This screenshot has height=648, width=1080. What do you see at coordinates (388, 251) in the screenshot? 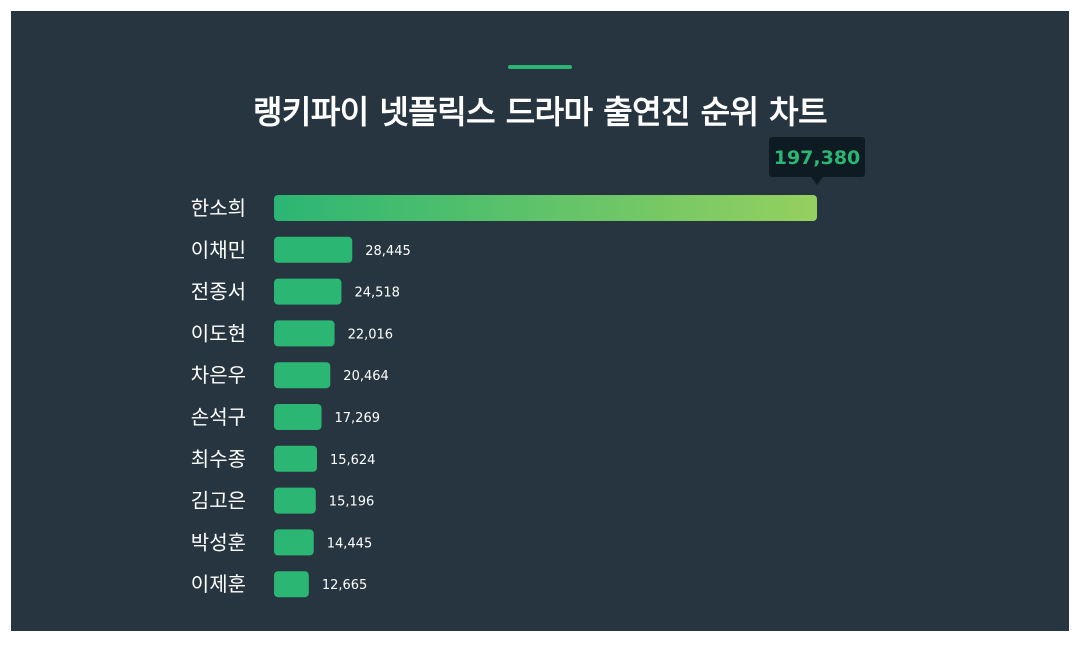
I see `value-label: 28,445` at bounding box center [388, 251].